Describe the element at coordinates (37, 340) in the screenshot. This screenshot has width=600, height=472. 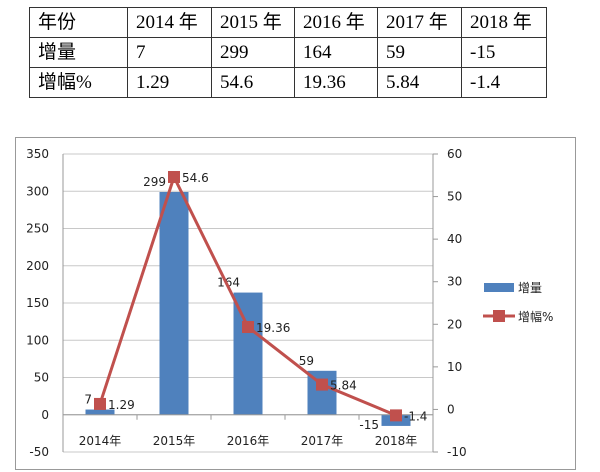
I see `left-tick-label: 100` at that location.